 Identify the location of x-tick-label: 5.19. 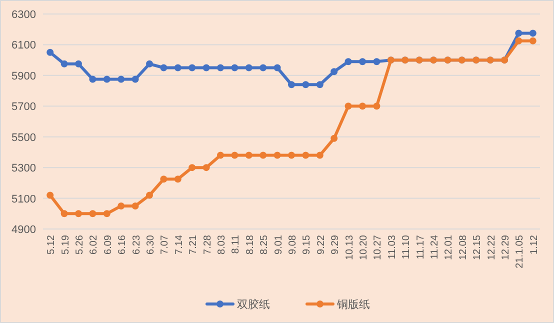
(66, 244).